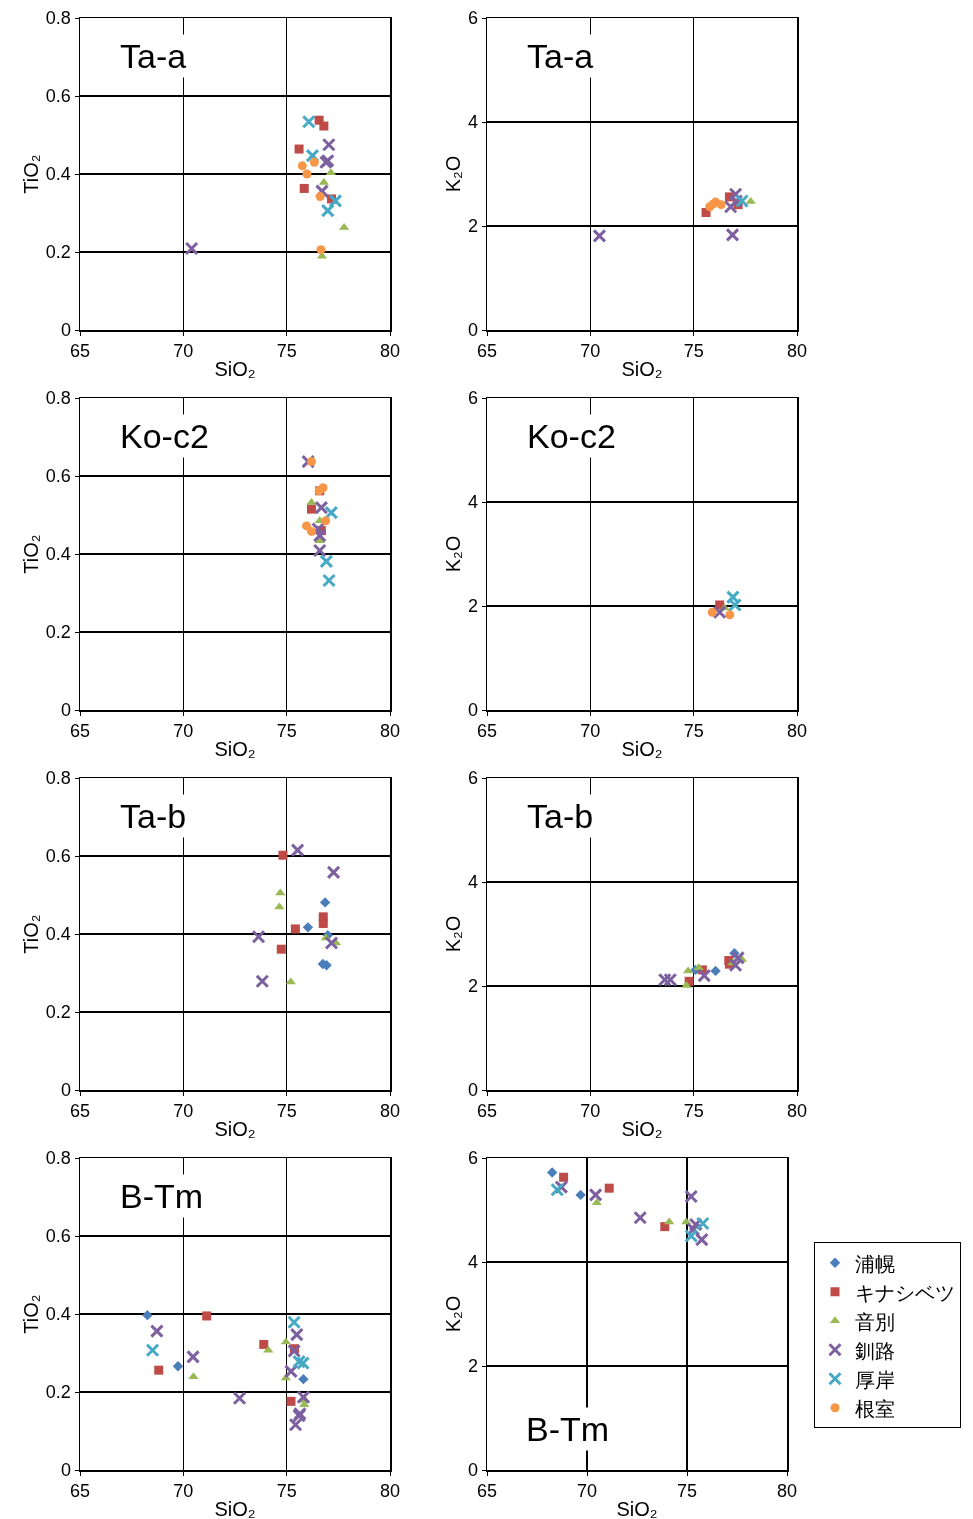 Image resolution: width=973 pixels, height=1519 pixels. I want to click on legend-label: 浦幌, so click(875, 1263).